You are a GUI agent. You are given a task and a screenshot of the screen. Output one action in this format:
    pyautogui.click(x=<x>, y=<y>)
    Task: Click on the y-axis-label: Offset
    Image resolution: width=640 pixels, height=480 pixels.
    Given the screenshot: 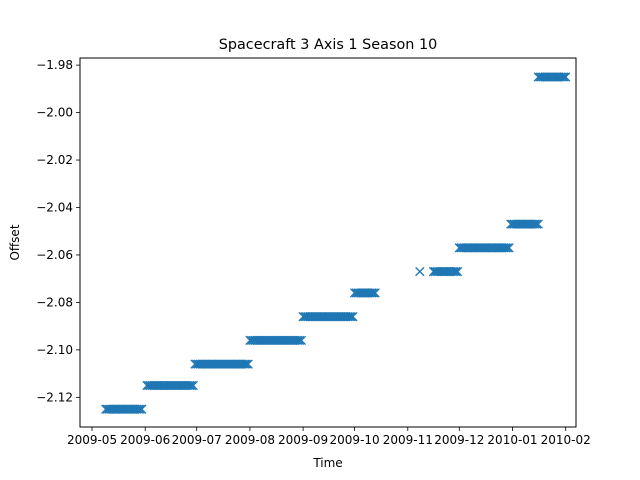 What is the action you would take?
    pyautogui.click(x=15, y=242)
    